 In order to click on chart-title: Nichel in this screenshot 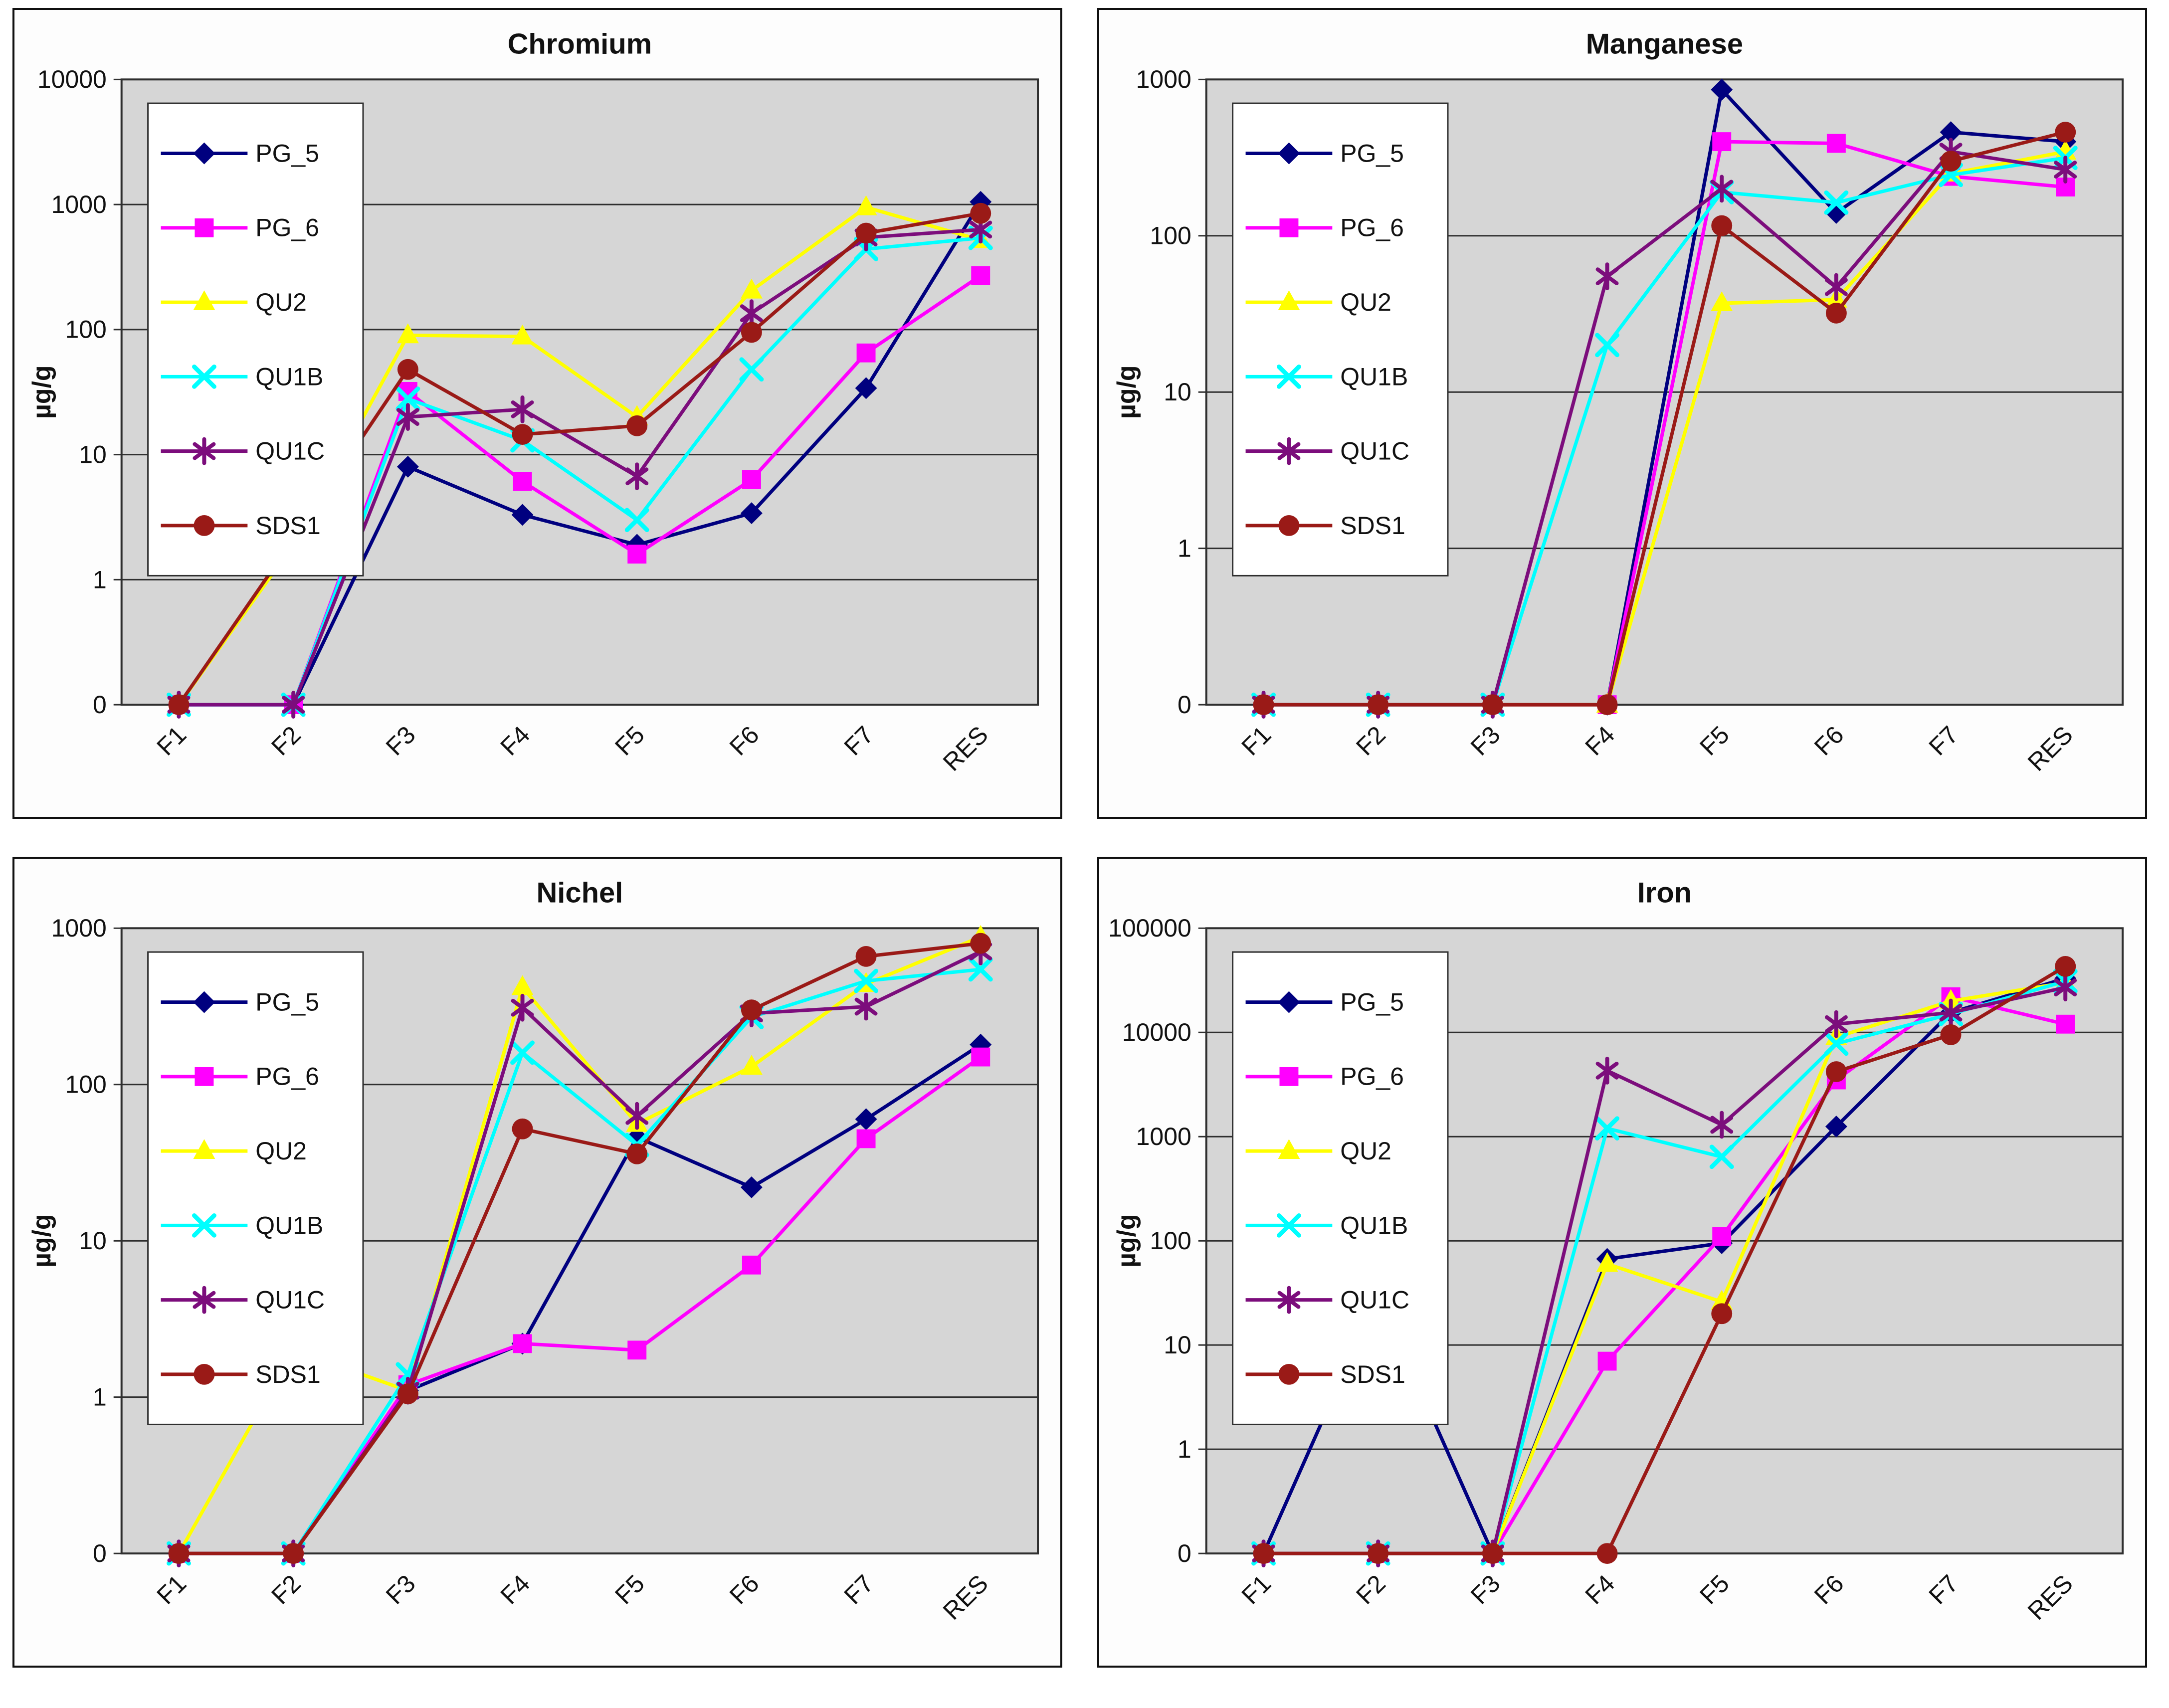, I will do `click(580, 893)`.